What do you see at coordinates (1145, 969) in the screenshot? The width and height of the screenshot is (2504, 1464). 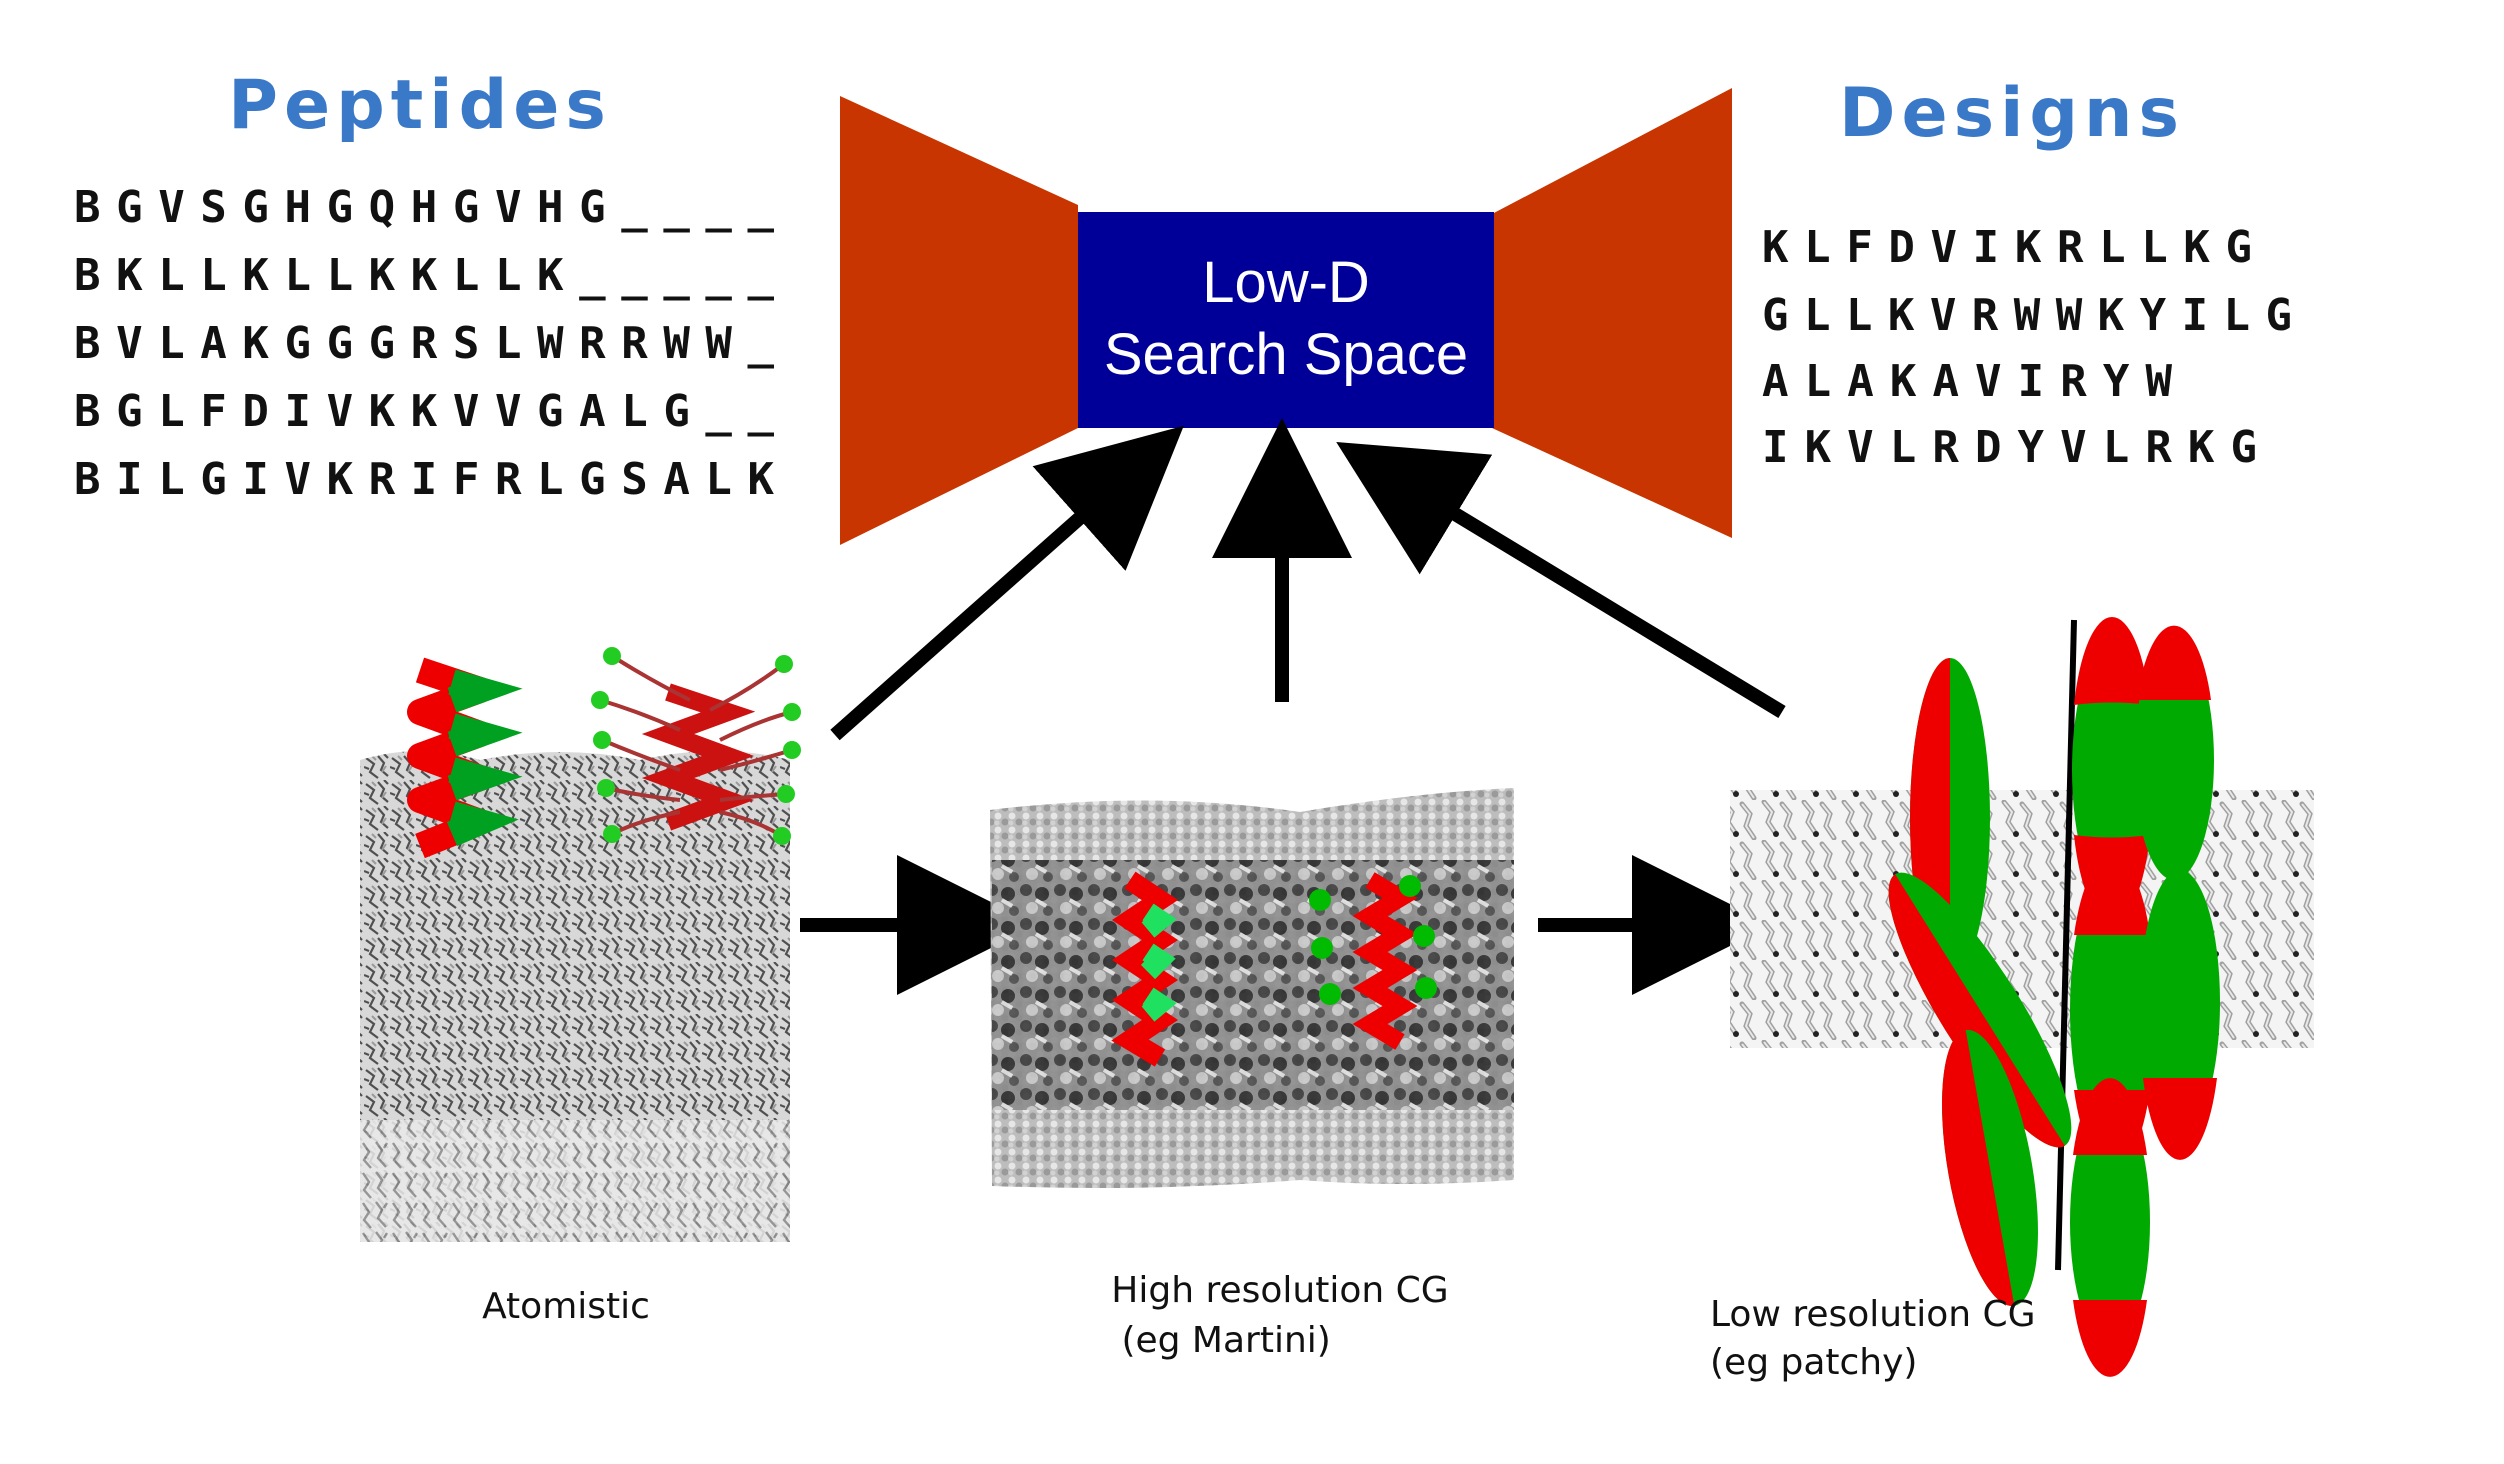 I see `martini-peptide-left` at bounding box center [1145, 969].